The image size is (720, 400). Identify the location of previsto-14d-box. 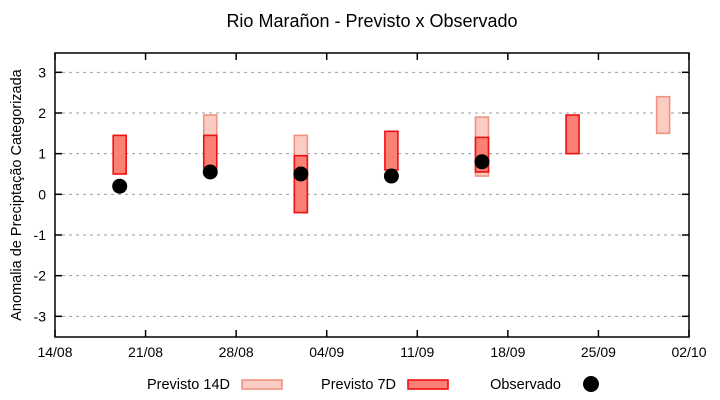
(663, 115).